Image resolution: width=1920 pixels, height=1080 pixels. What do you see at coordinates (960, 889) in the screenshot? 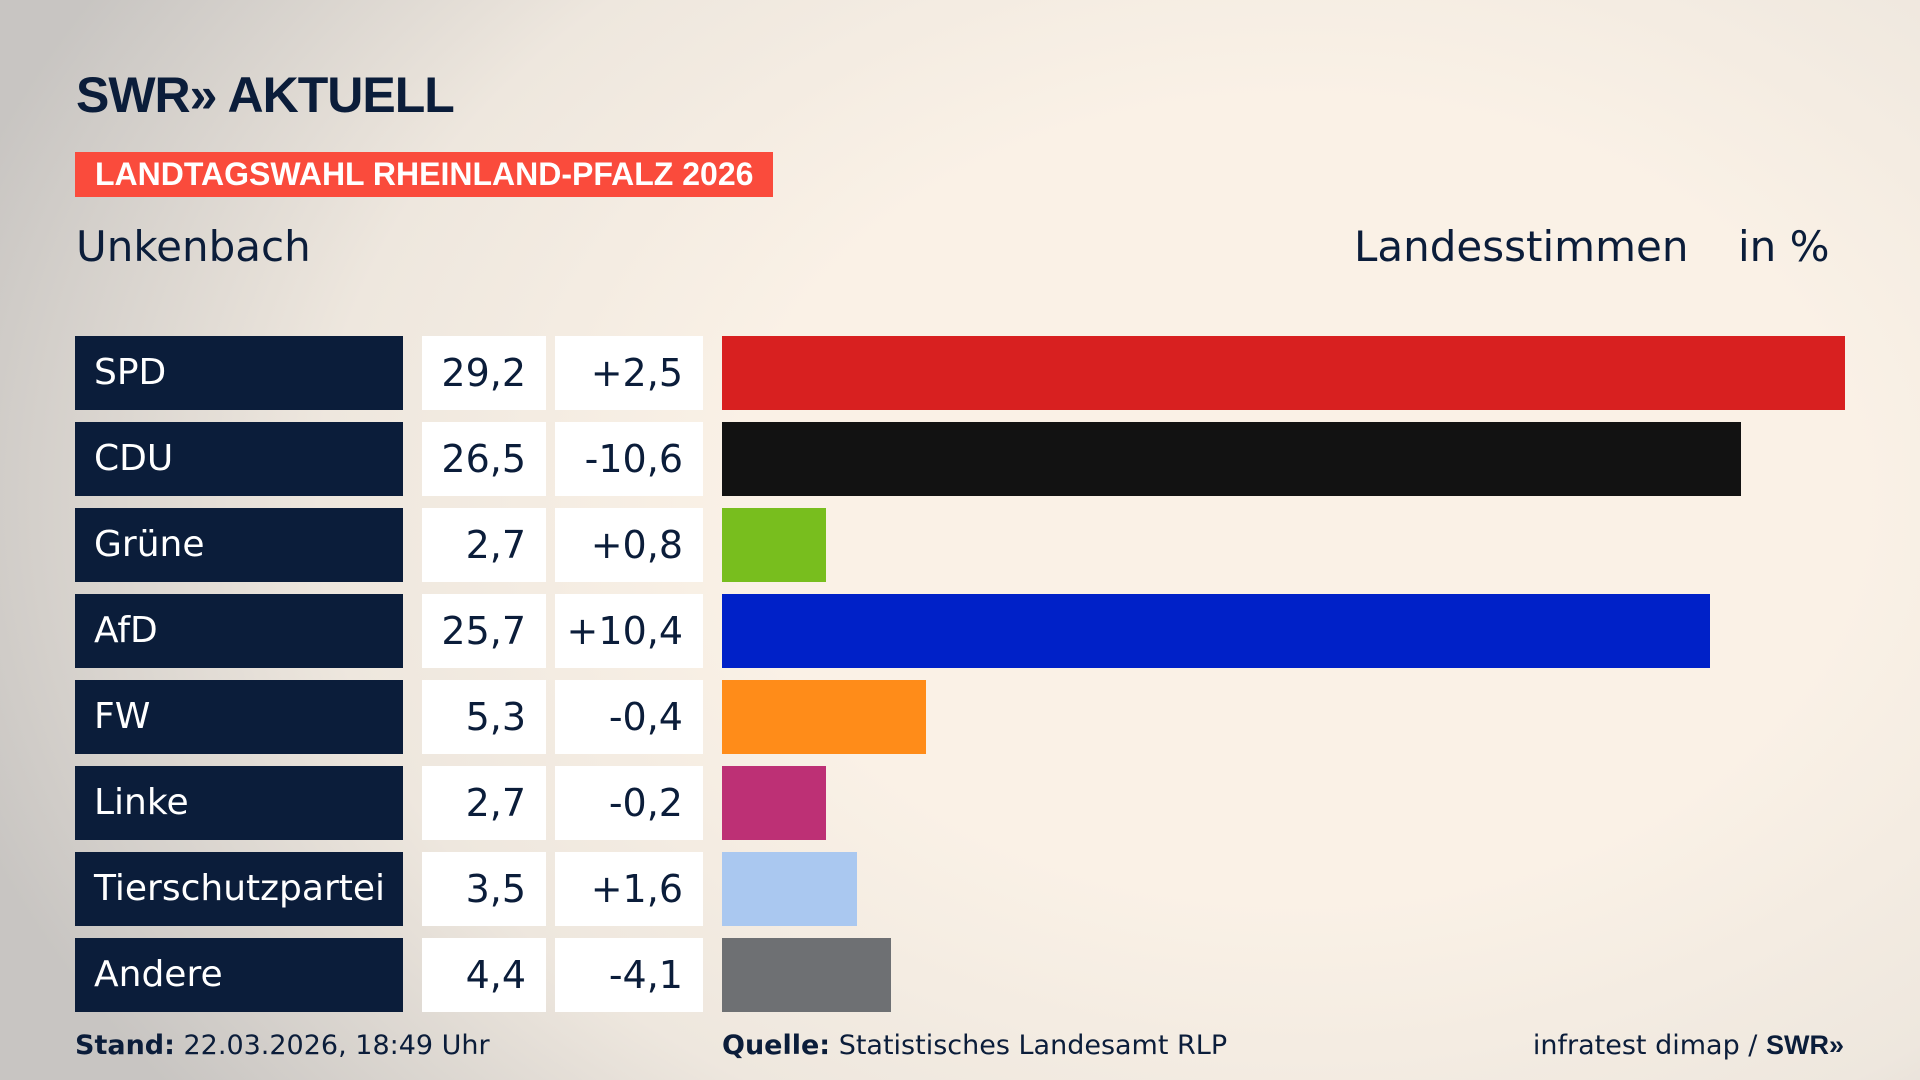
I see `chart-row: Tierschutzpartei 3,5 +1,6` at bounding box center [960, 889].